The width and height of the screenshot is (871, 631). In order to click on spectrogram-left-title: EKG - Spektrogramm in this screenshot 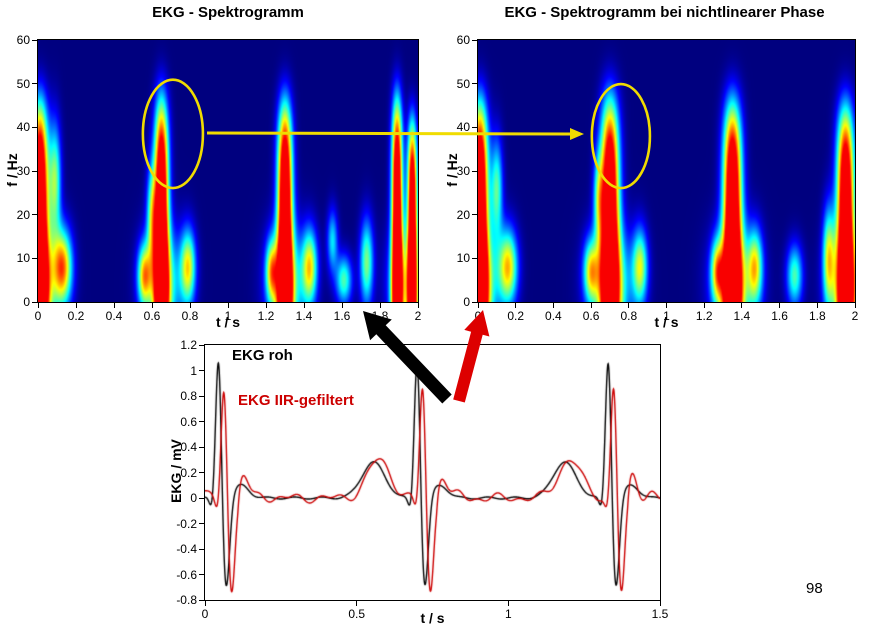, I will do `click(228, 12)`.